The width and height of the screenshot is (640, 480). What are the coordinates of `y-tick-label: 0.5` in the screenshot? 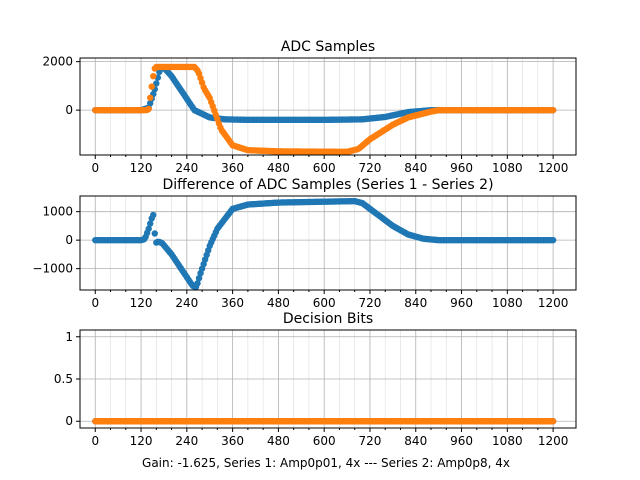 It's located at (63, 379).